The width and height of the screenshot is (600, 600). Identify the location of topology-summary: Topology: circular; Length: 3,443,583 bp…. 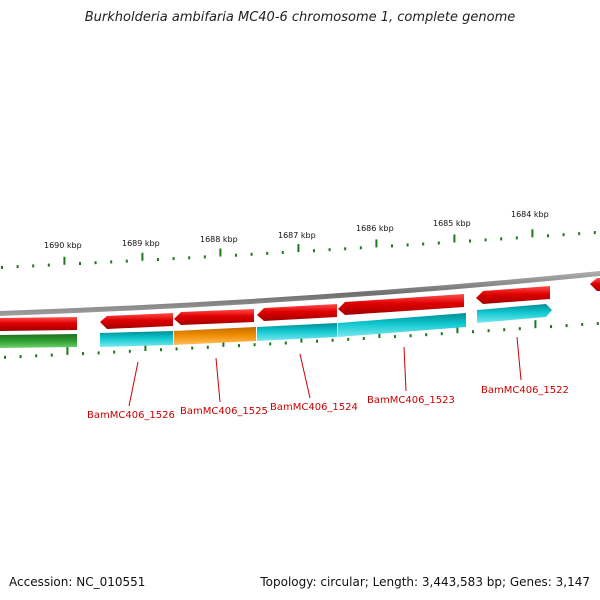
(425, 582).